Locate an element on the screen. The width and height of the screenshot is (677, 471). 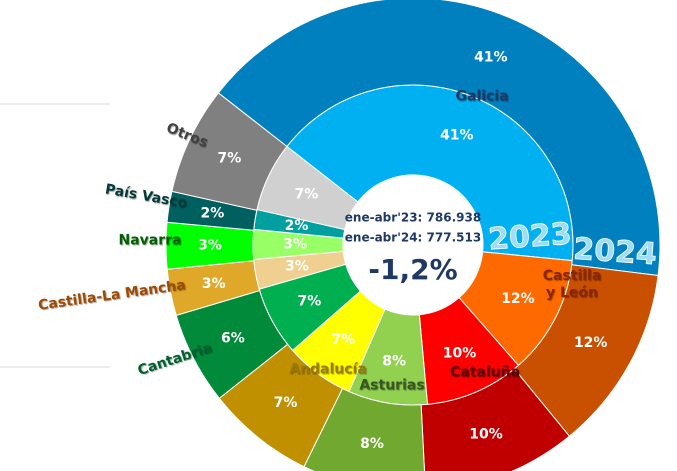
category-label: Navarra is located at coordinates (150, 240).